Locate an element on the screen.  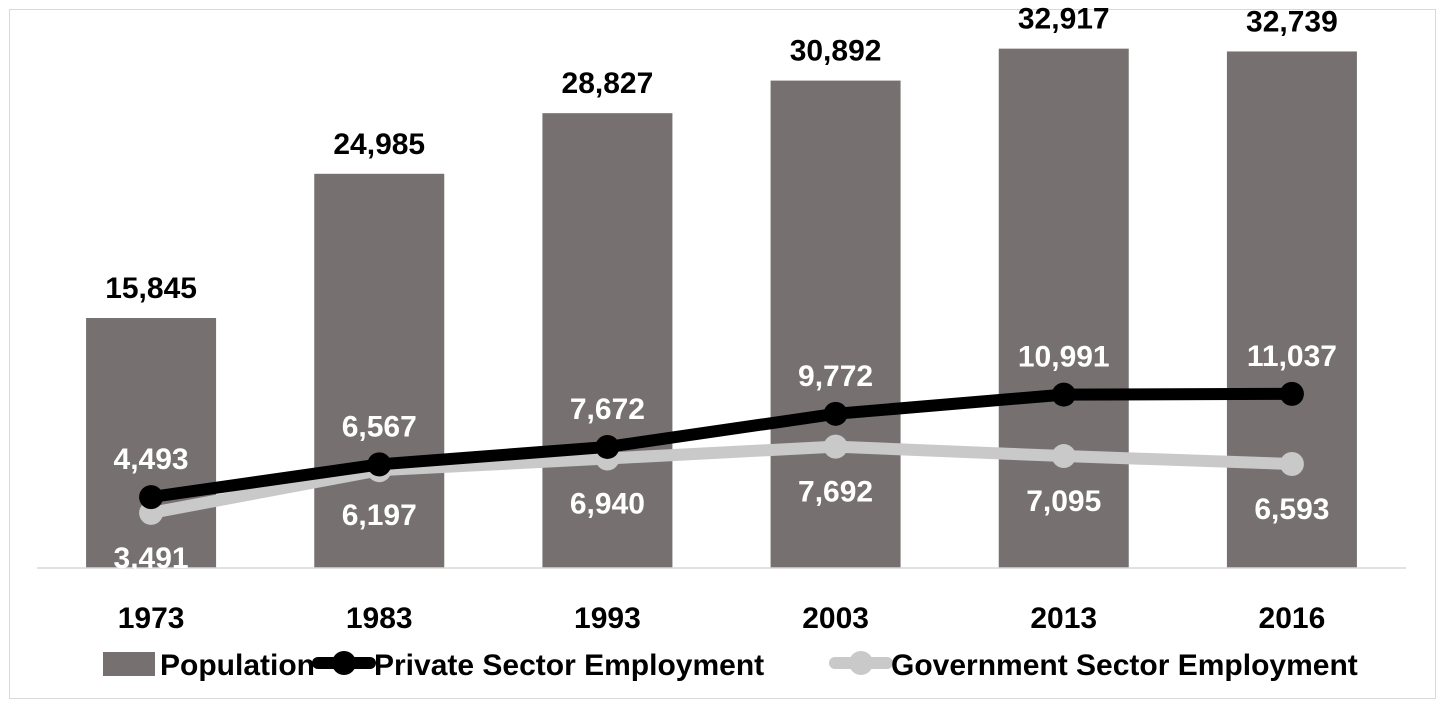
x-tick-label: 2003 is located at coordinates (835, 618).